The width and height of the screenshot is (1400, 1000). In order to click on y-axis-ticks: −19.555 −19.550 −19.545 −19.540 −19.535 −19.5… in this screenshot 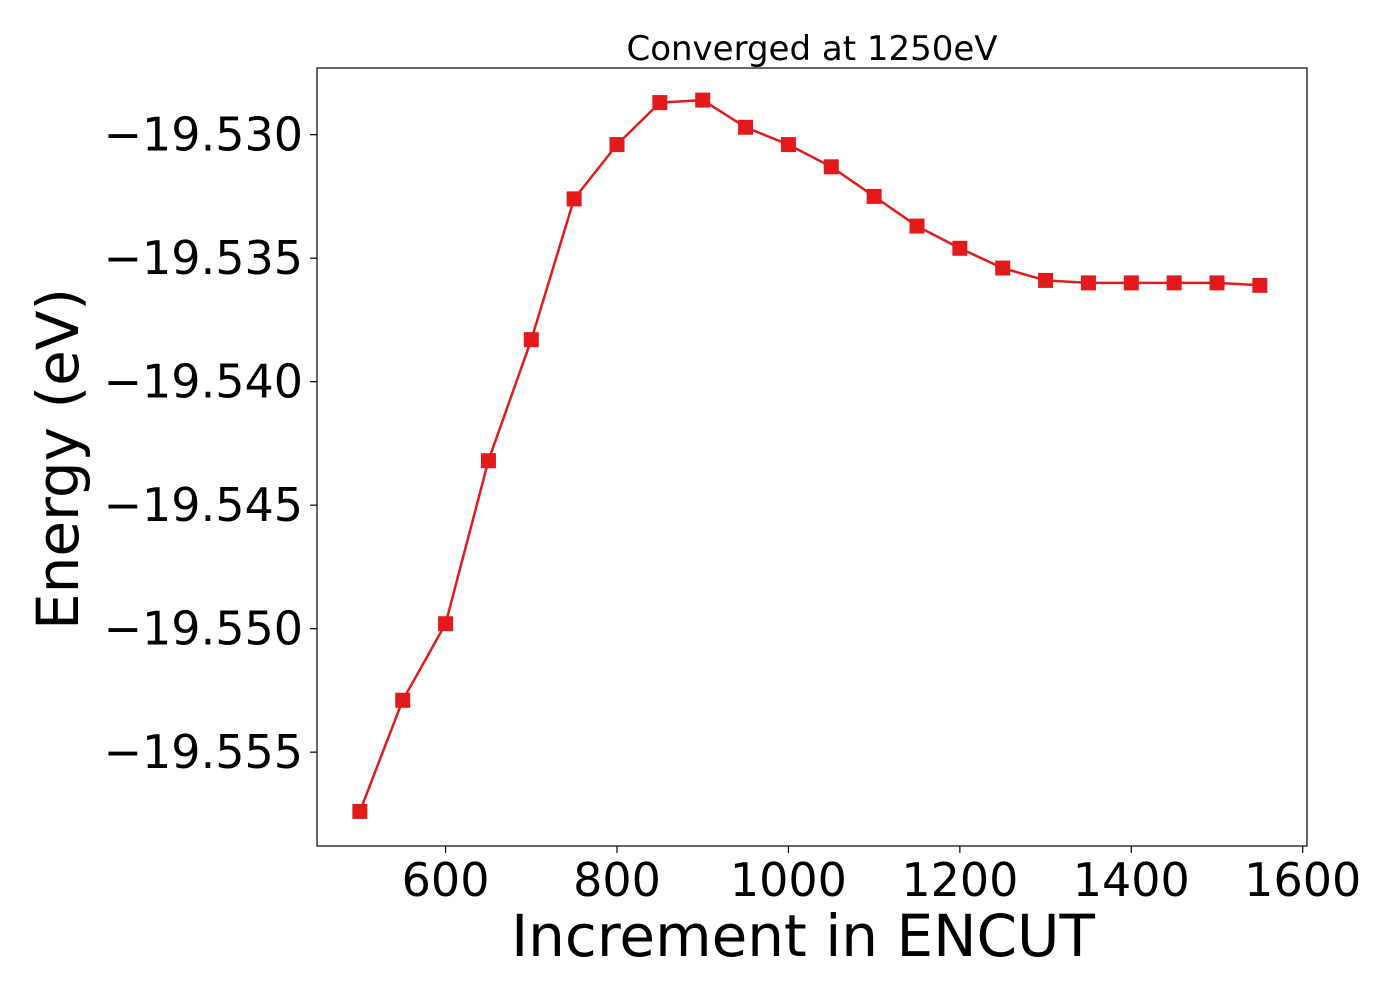, I will do `click(210, 443)`.